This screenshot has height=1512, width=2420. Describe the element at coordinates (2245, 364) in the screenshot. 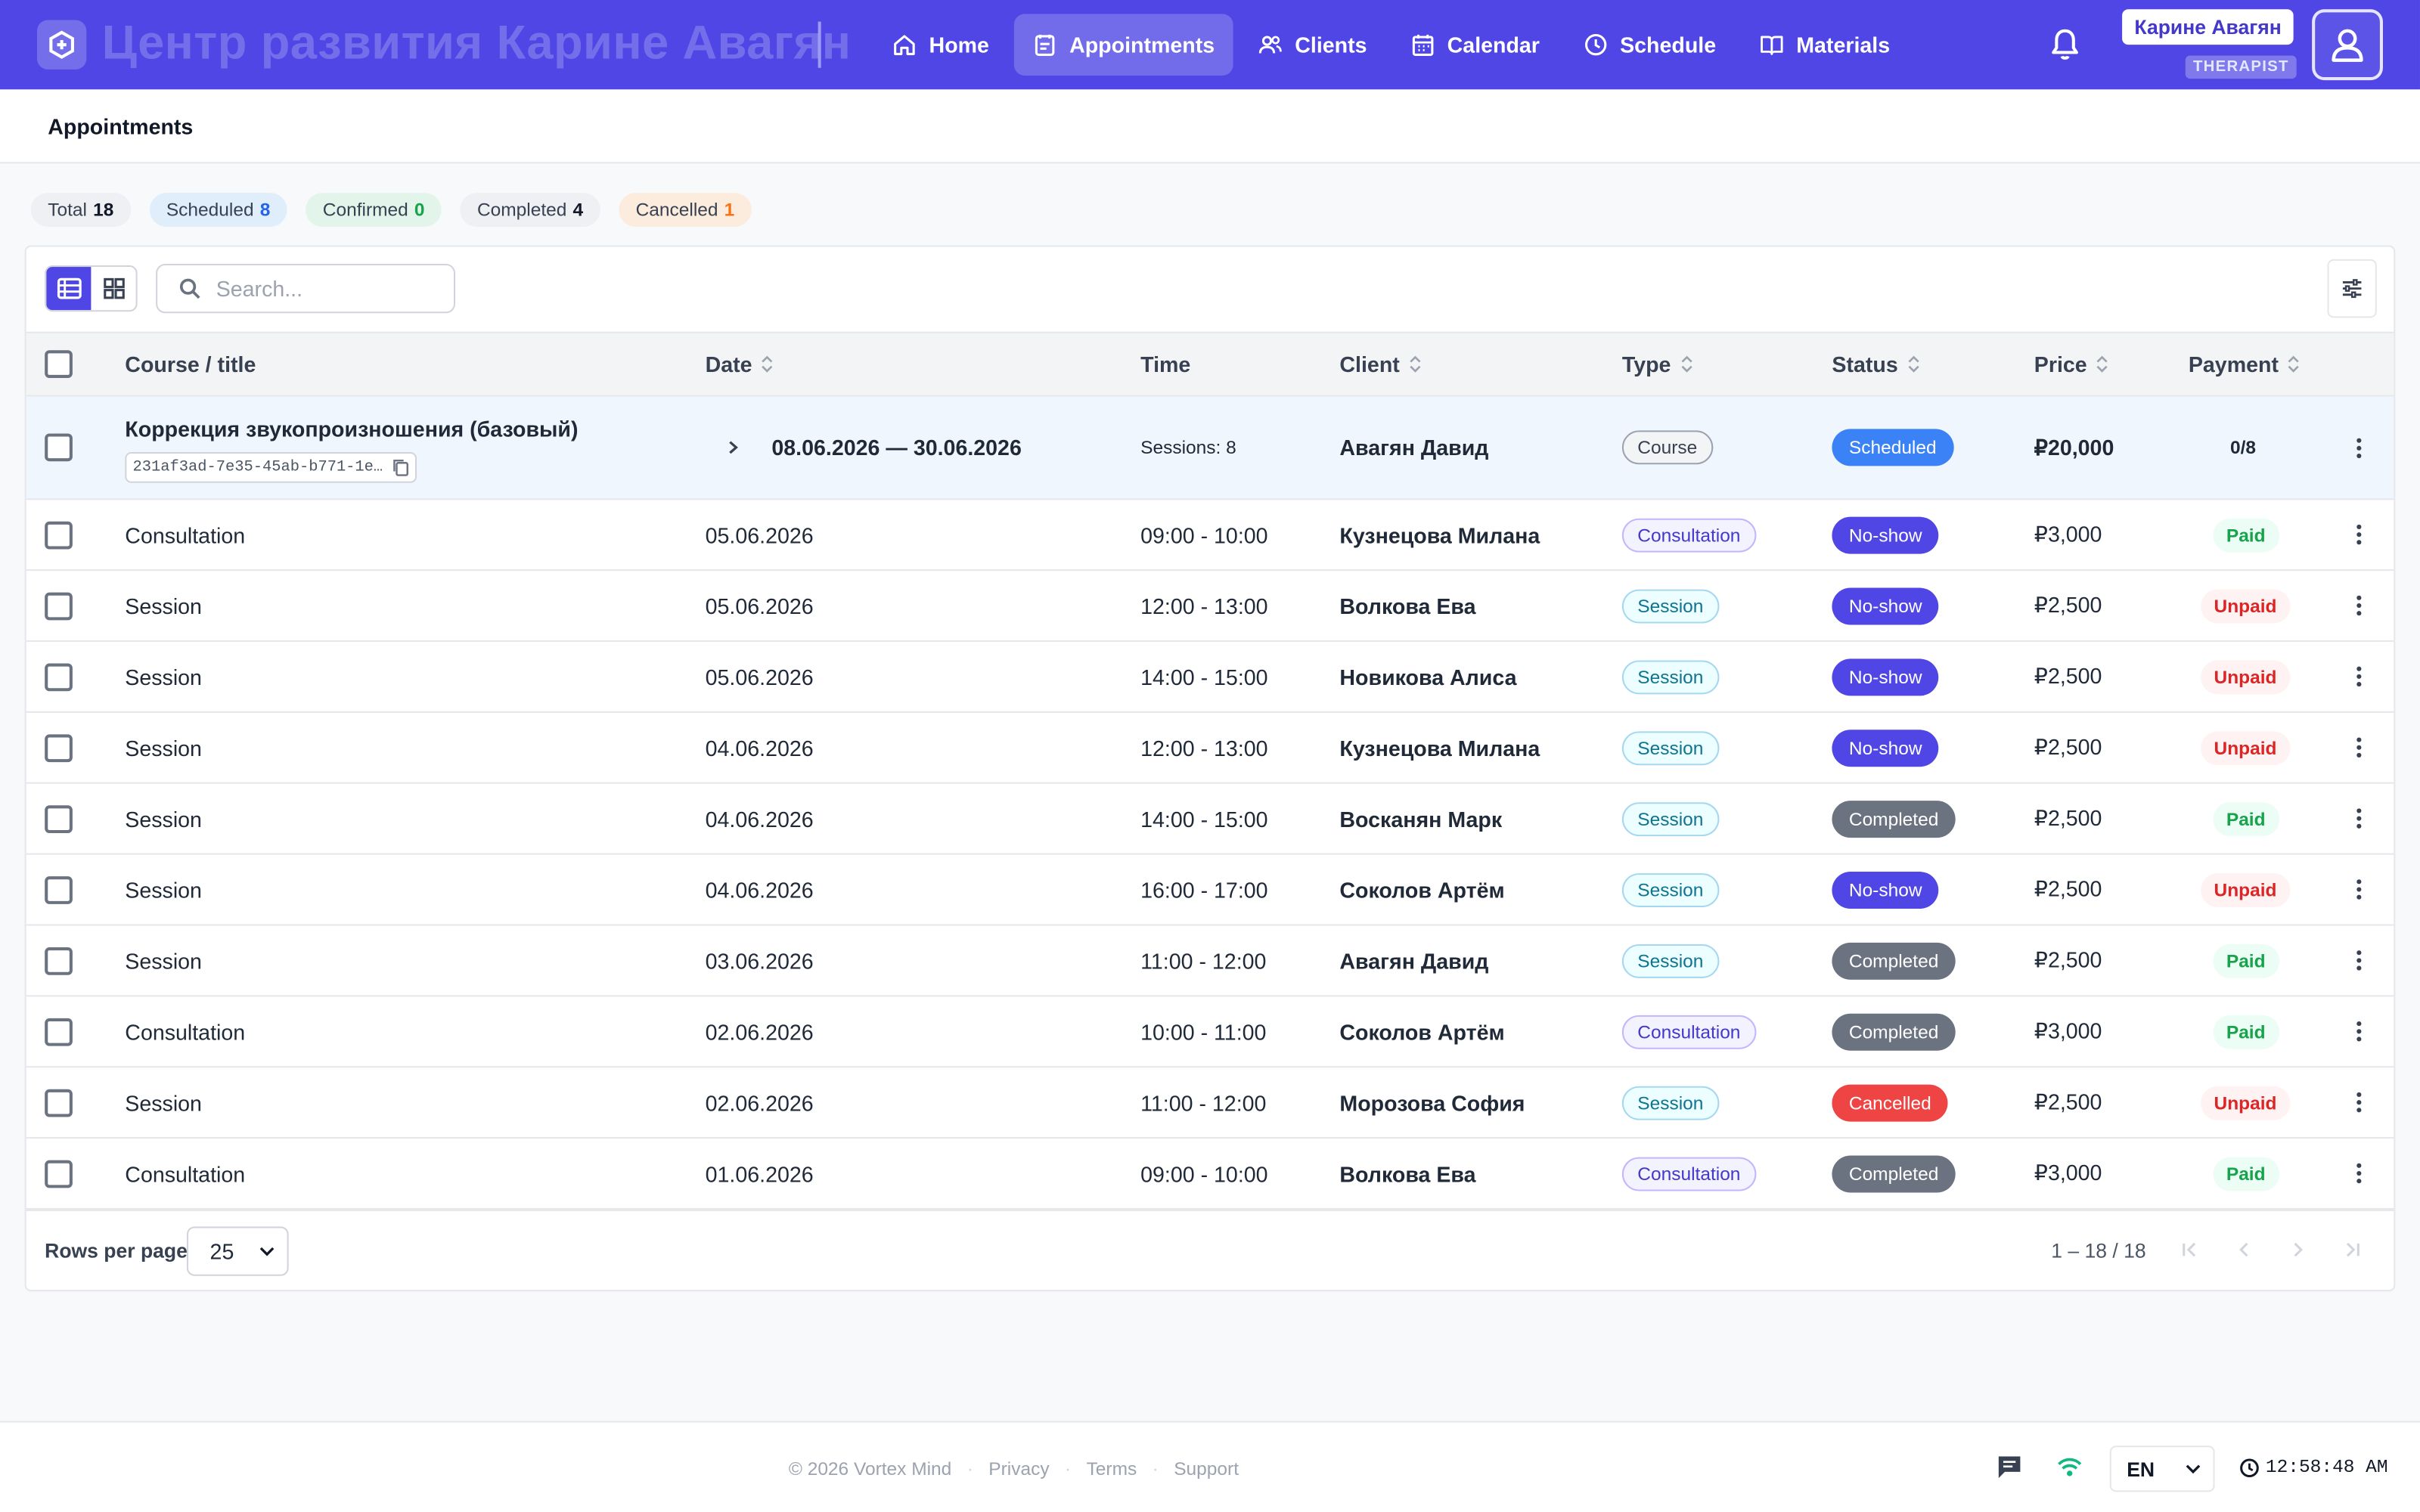

I see `column-header-payment: Payment` at that location.